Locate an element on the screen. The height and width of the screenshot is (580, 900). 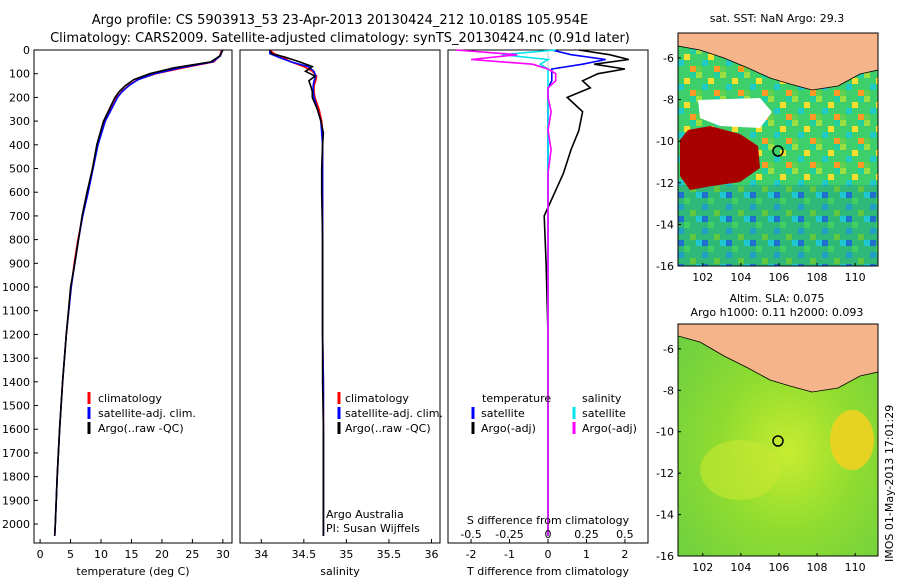
depth-tick-label: 600 is located at coordinates (19, 192).